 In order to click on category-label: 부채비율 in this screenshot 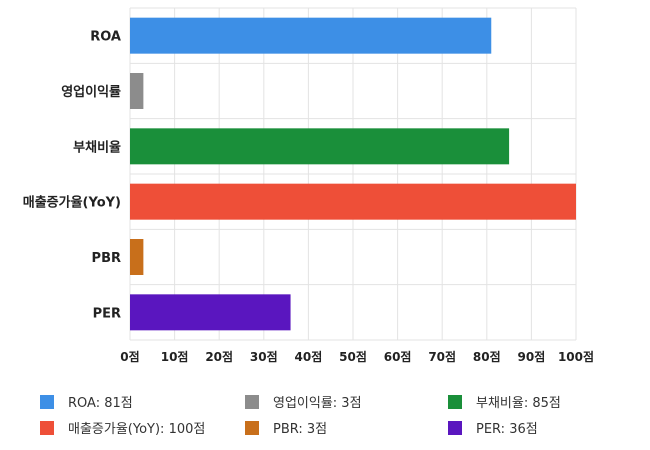, I will do `click(97, 147)`.